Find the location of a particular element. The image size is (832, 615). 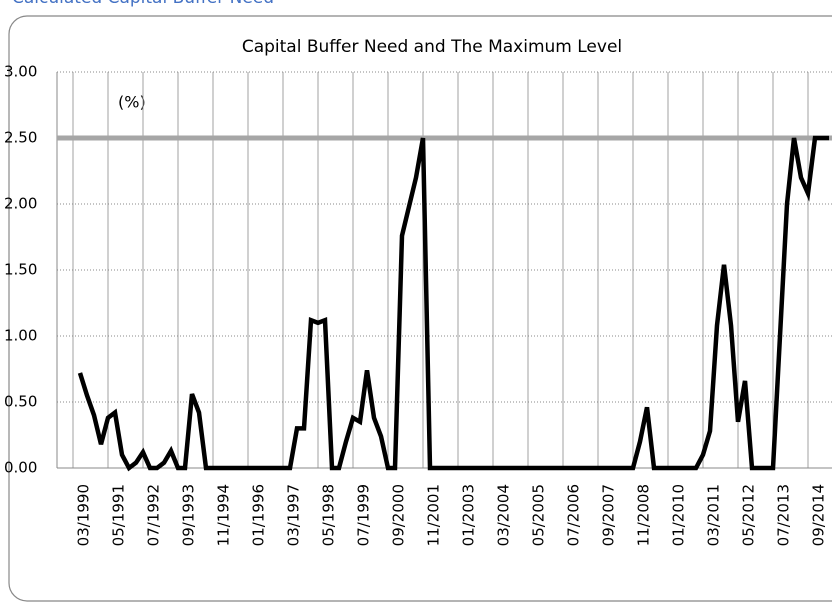

x-tick-label: 07/2013 is located at coordinates (784, 515).